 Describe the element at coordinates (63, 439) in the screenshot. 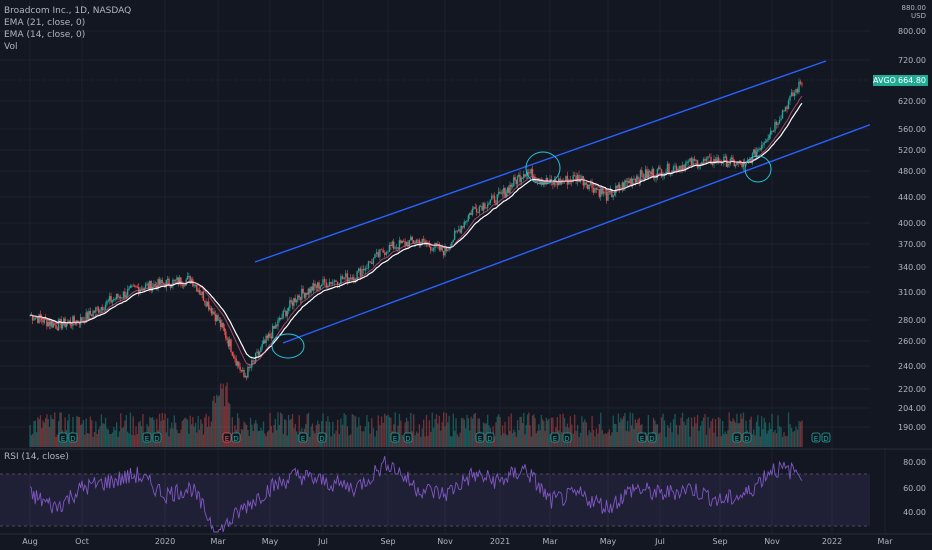

I see `earnings-marker-label: E` at that location.